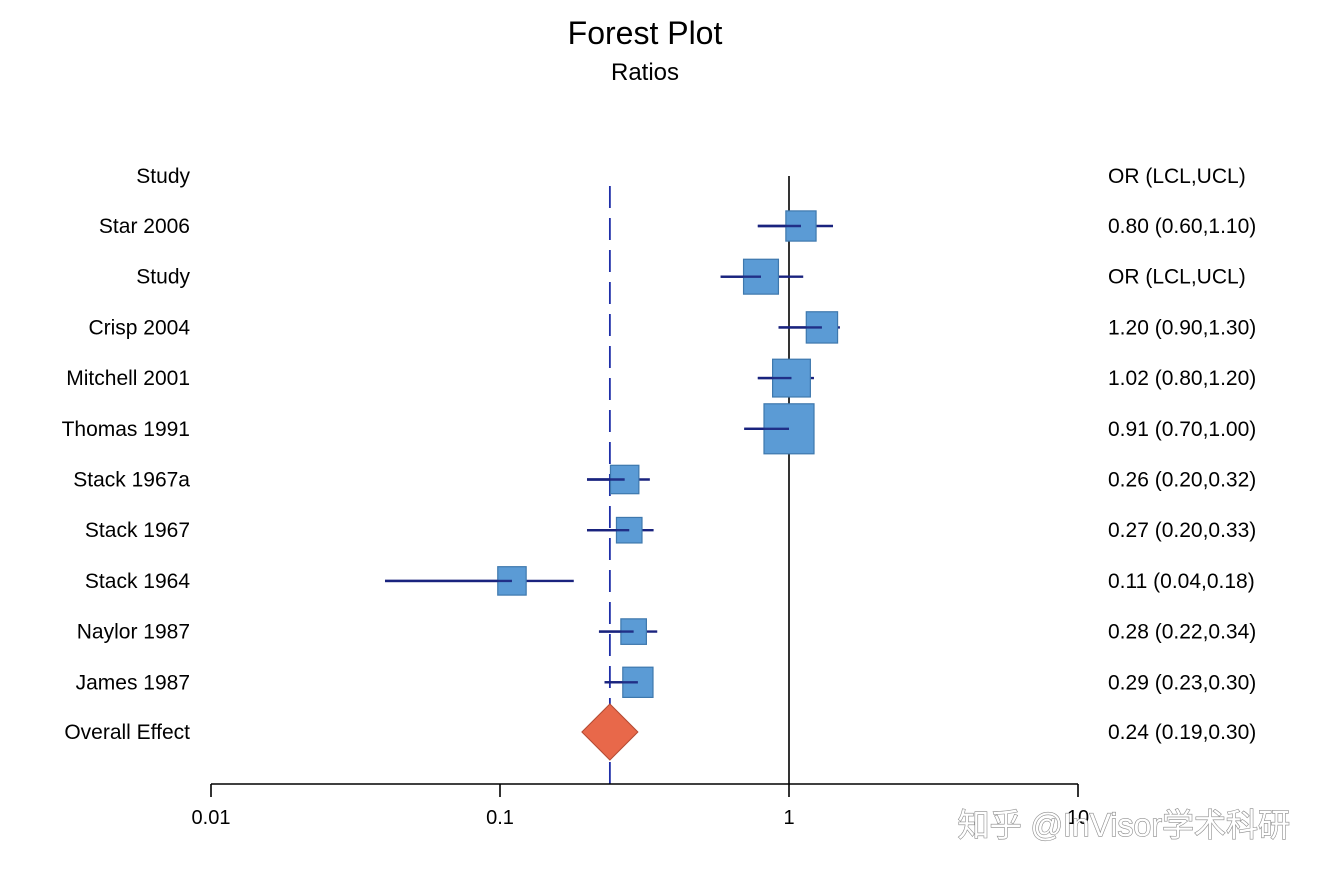  What do you see at coordinates (137, 530) in the screenshot?
I see `study-label: Stack 1967` at bounding box center [137, 530].